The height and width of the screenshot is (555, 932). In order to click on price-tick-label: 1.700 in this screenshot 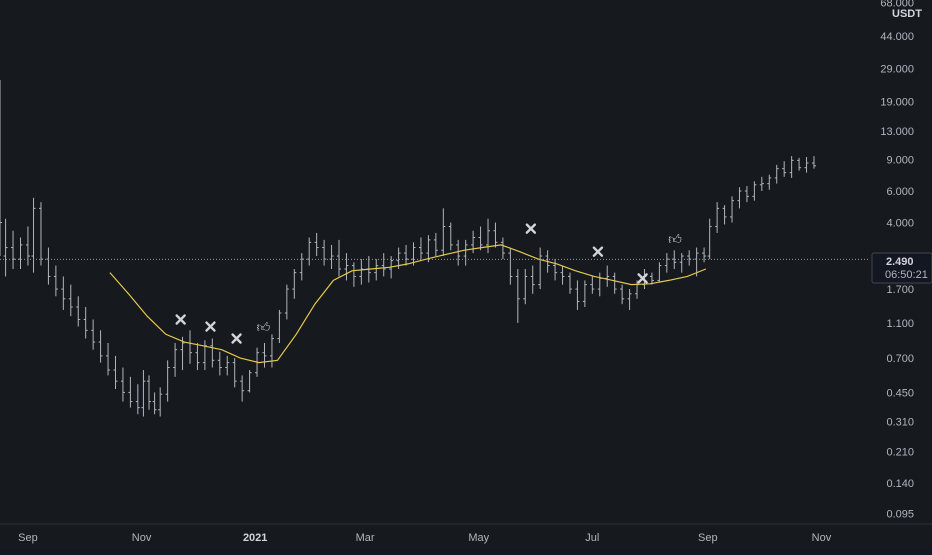, I will do `click(900, 290)`.